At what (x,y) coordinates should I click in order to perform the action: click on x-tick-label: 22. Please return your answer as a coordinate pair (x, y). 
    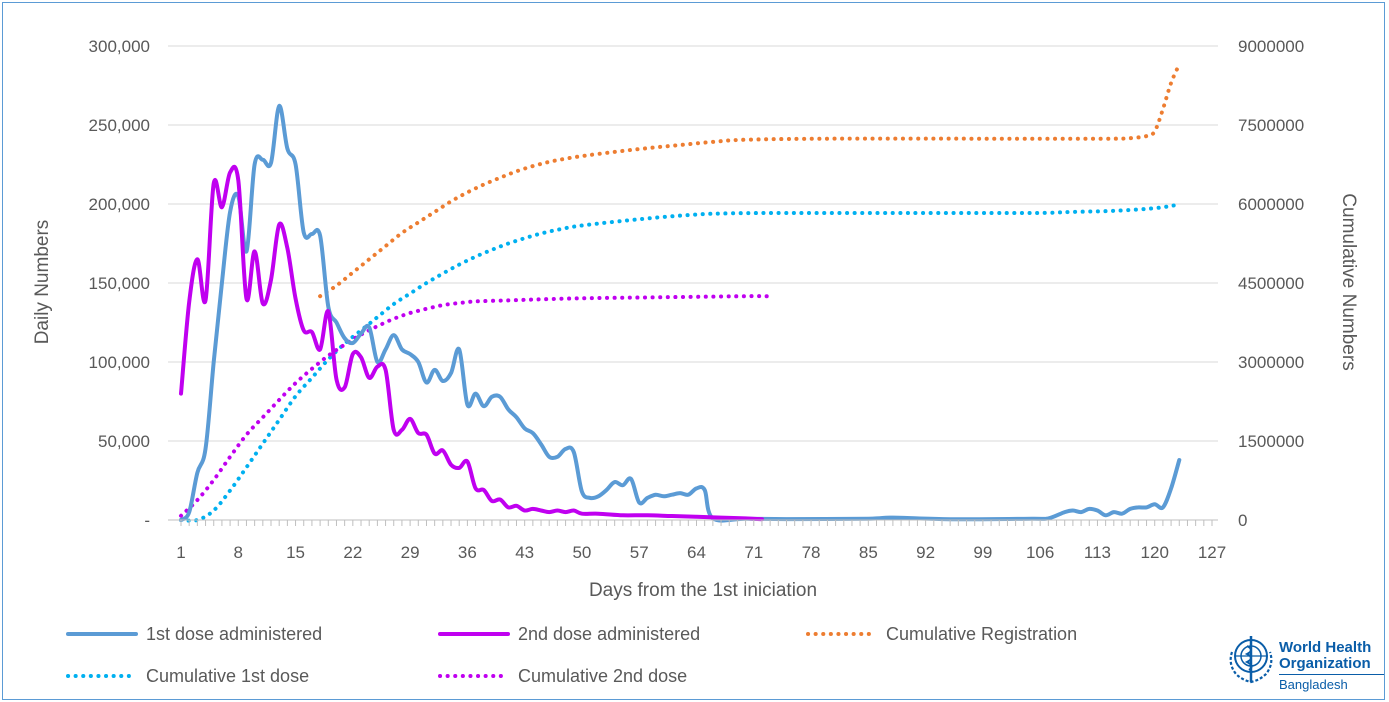
    Looking at the image, I should click on (352, 552).